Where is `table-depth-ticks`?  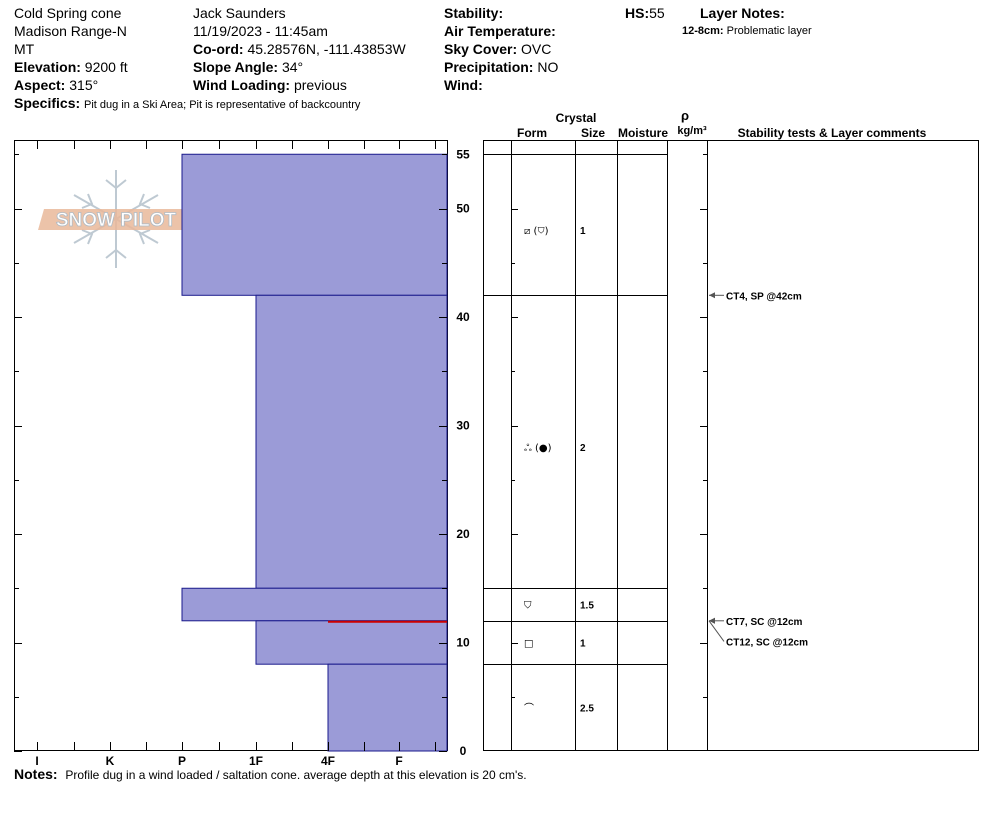
table-depth-ticks is located at coordinates (609, 426).